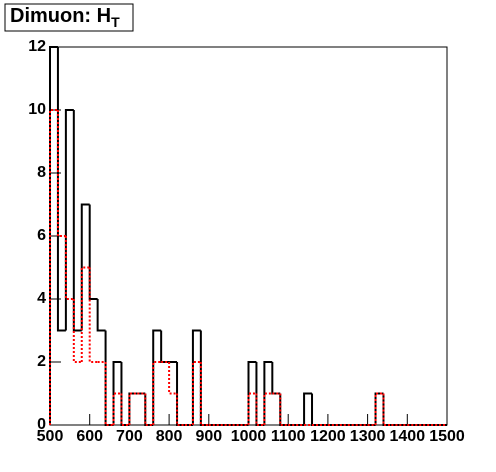 The image size is (496, 472). Describe the element at coordinates (328, 436) in the screenshot. I see `x-tick-label: 1200` at that location.